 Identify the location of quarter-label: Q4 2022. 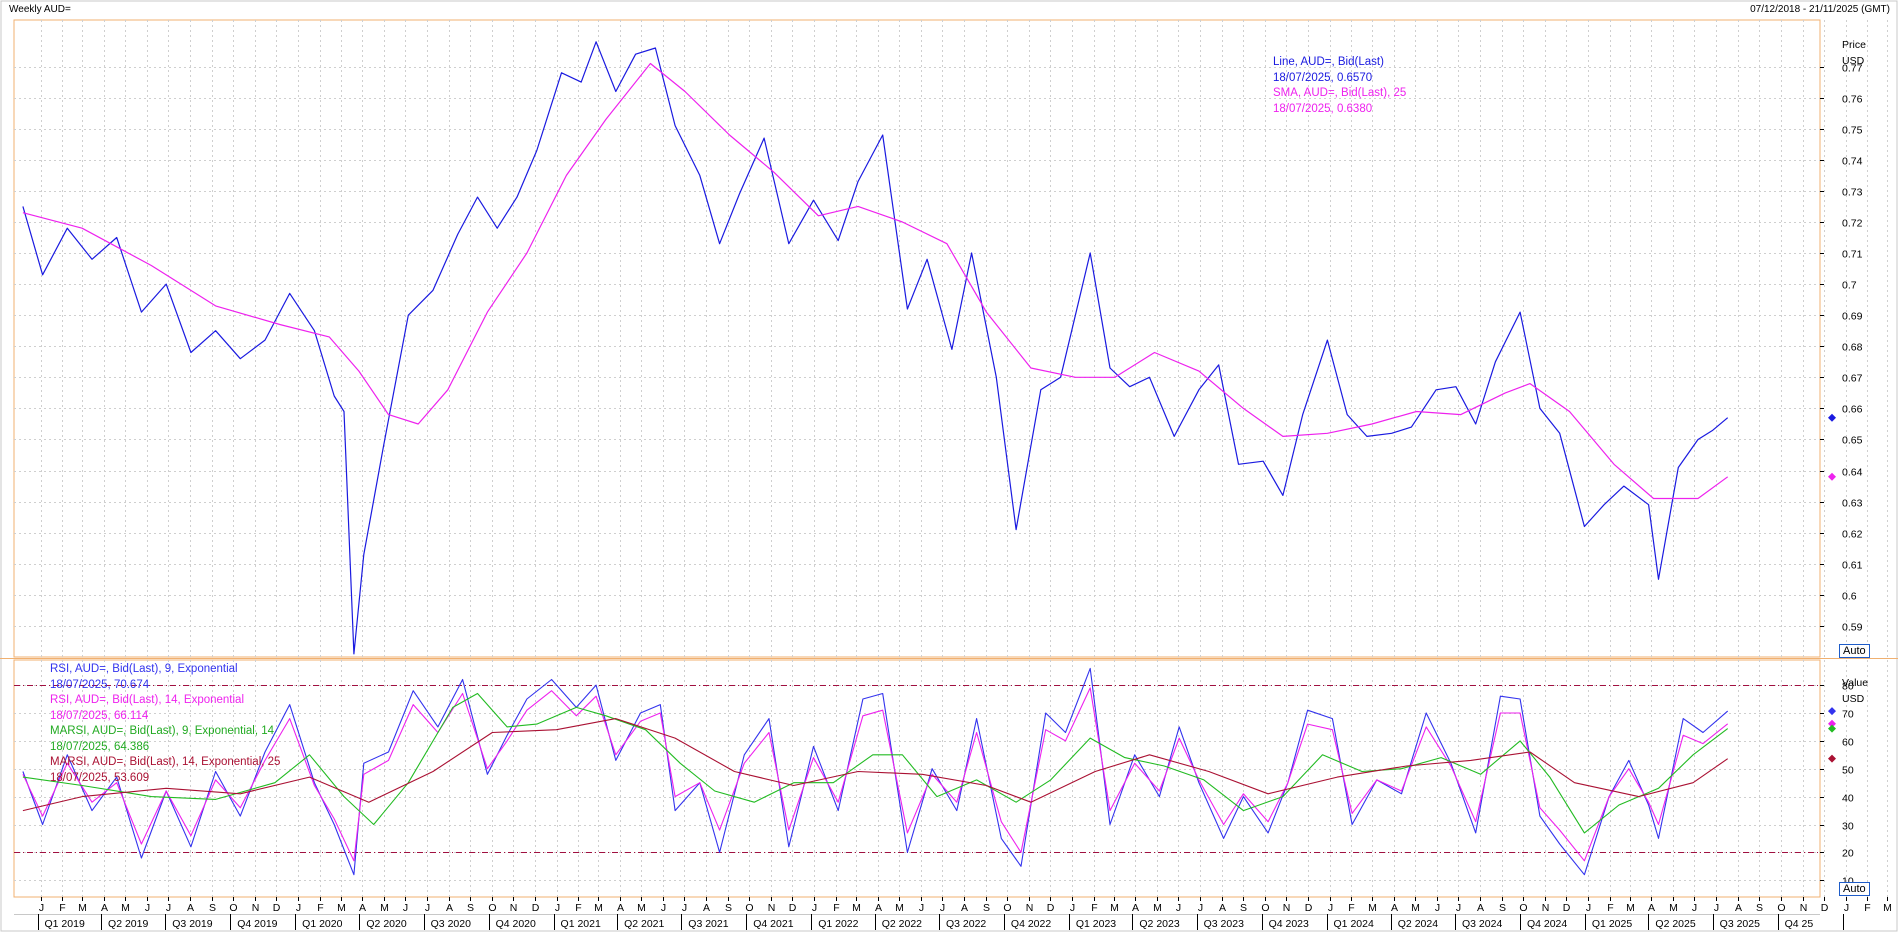
(1031, 924).